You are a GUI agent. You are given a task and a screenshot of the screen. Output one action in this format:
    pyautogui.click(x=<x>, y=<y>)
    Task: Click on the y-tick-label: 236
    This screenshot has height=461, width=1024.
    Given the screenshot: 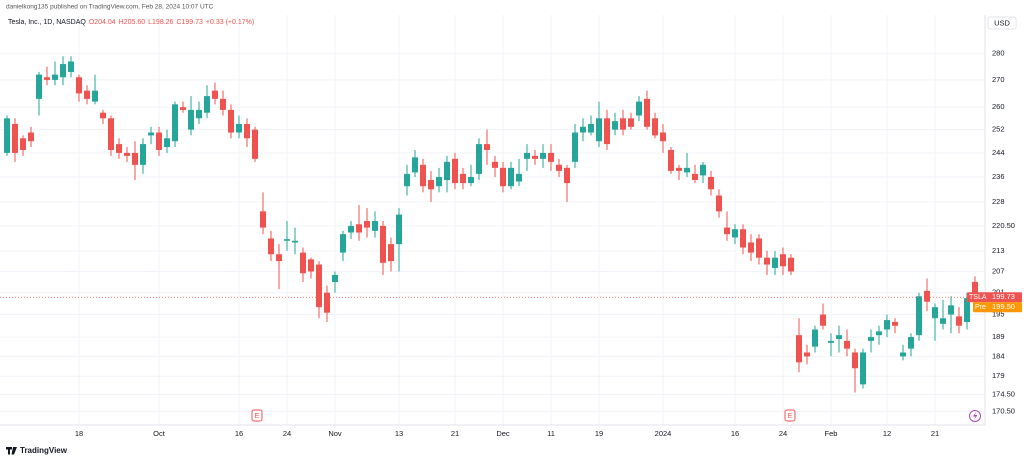 What is the action you would take?
    pyautogui.click(x=998, y=176)
    